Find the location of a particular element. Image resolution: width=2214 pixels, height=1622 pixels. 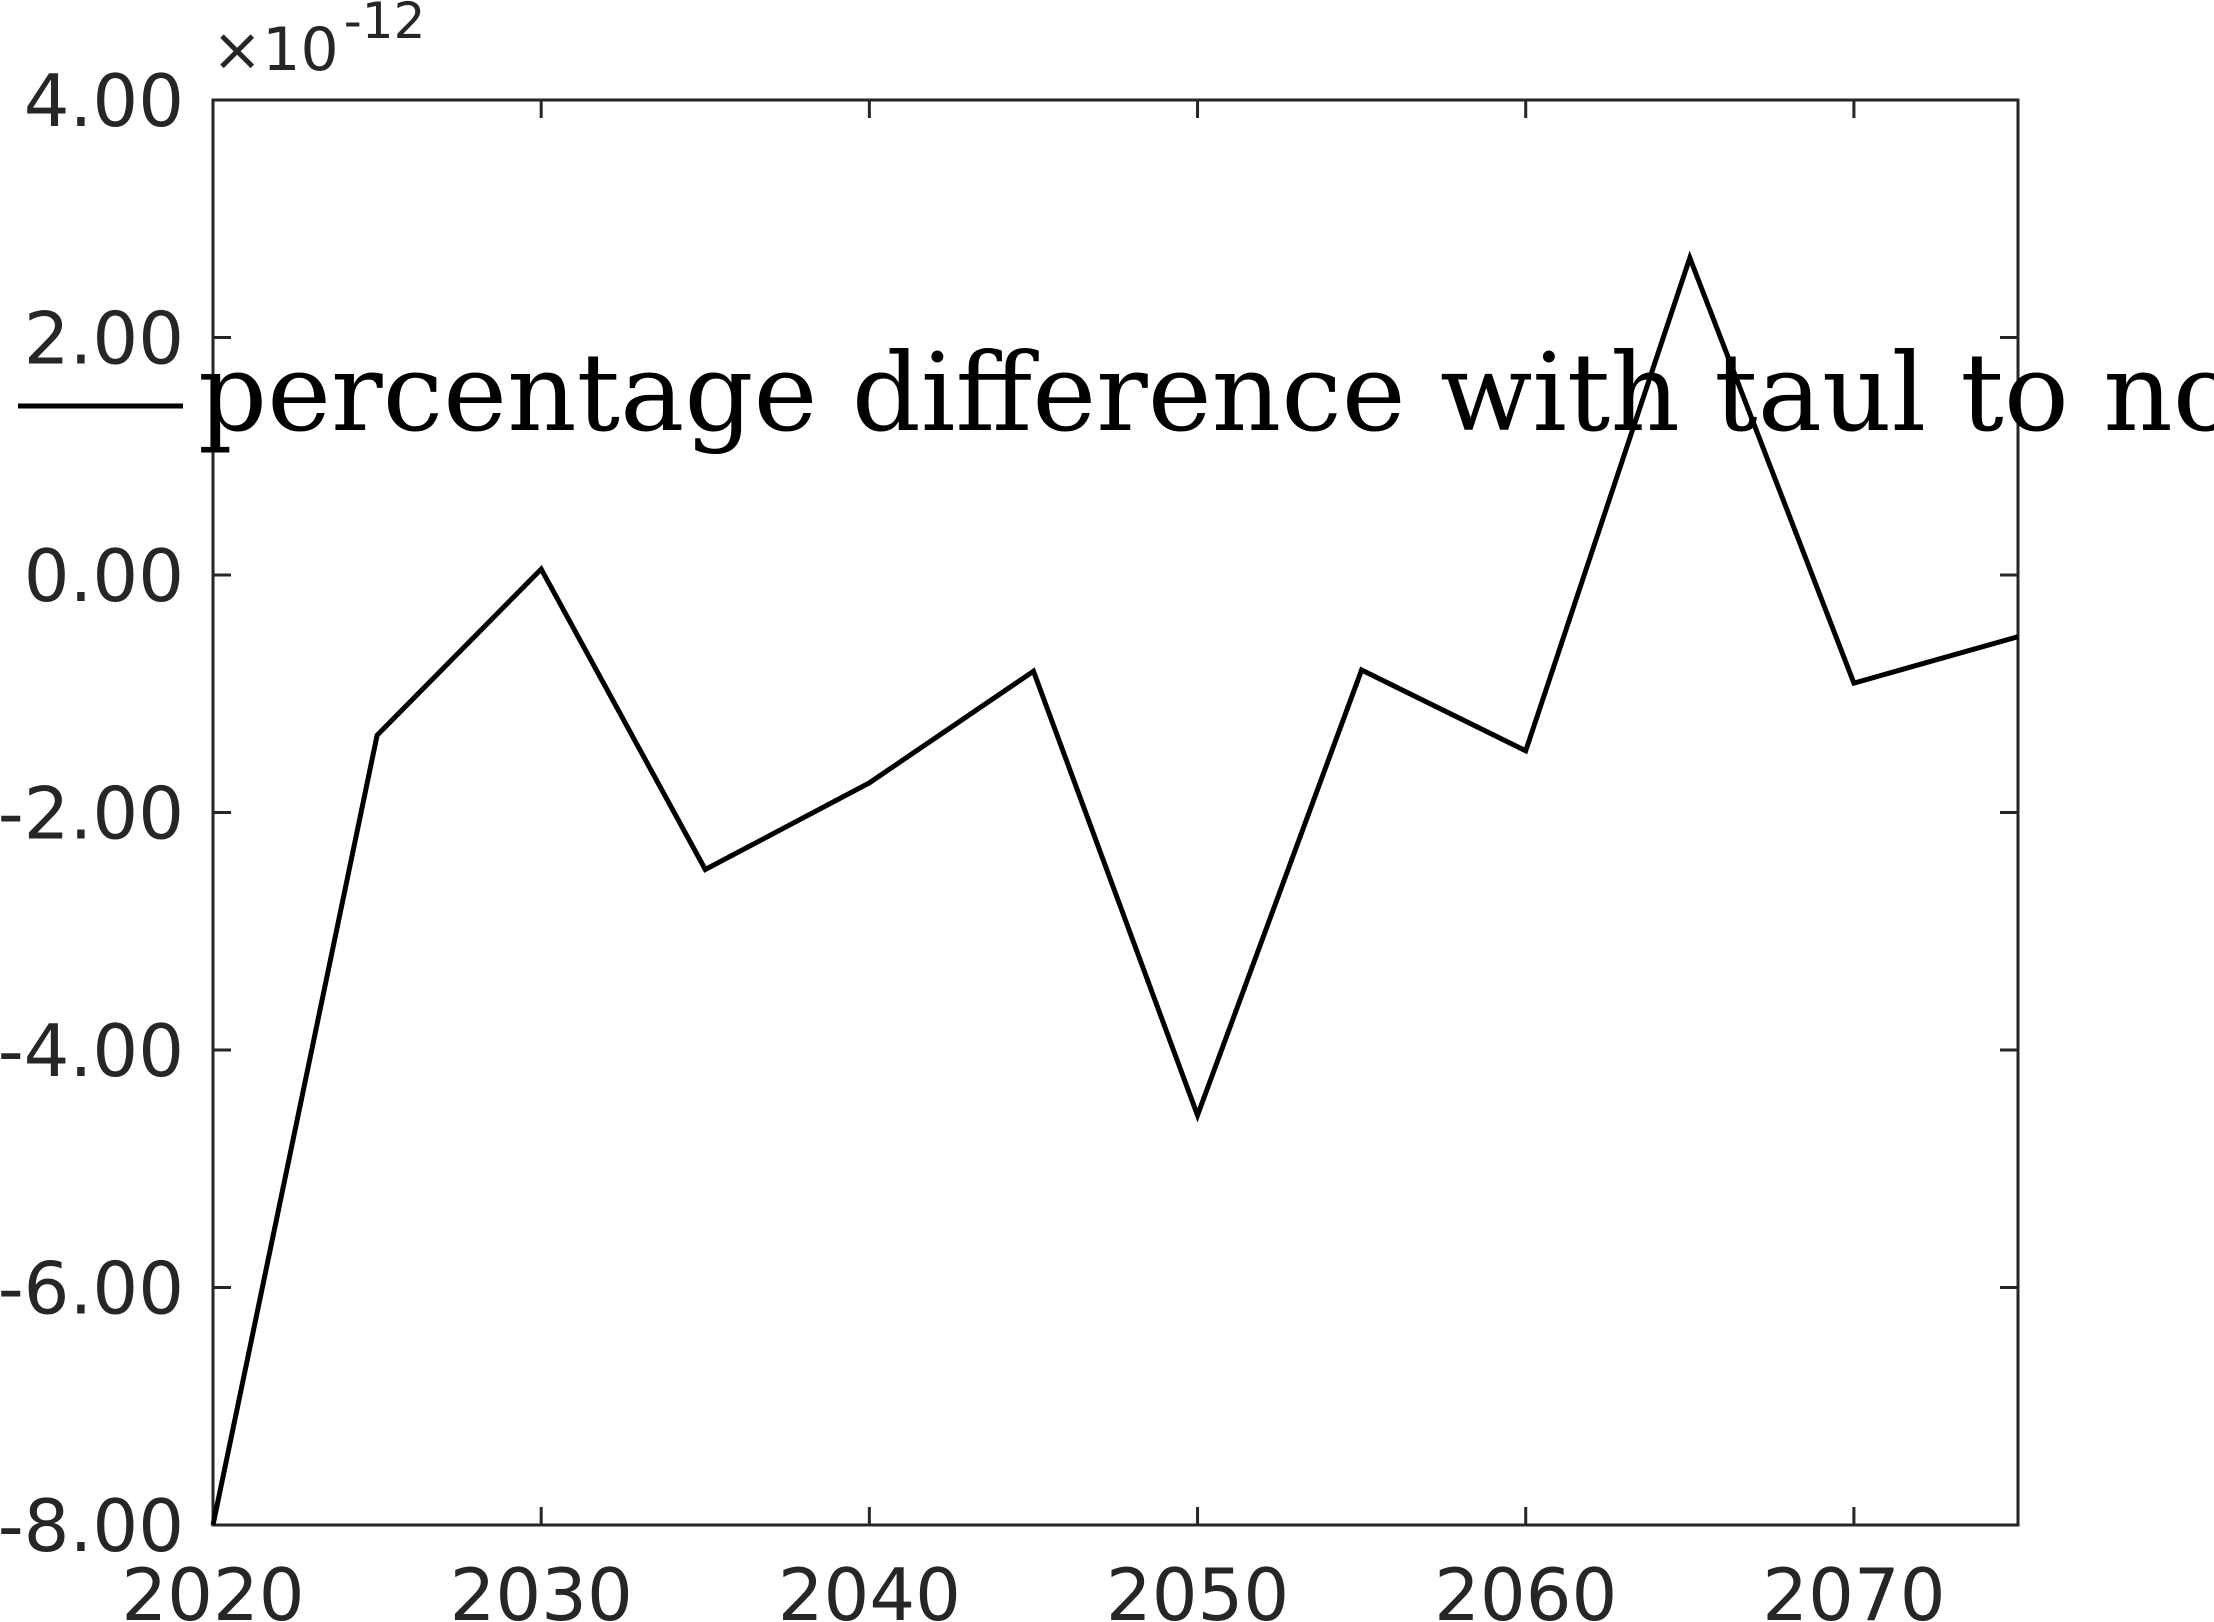

y-tick-label: 4.00 is located at coordinates (104, 101).